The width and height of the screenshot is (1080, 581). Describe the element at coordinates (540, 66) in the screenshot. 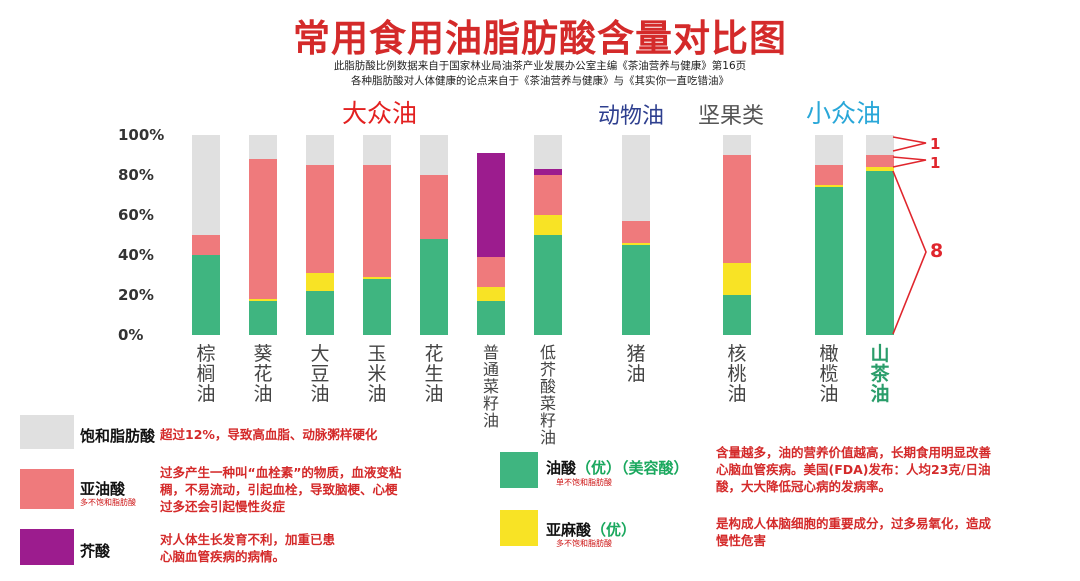

I see `subtitle-line-1: 此脂肪酸比例数据来自于国家林业局油茶产业发展办公室主编《茶油营养与健康》第16页` at that location.